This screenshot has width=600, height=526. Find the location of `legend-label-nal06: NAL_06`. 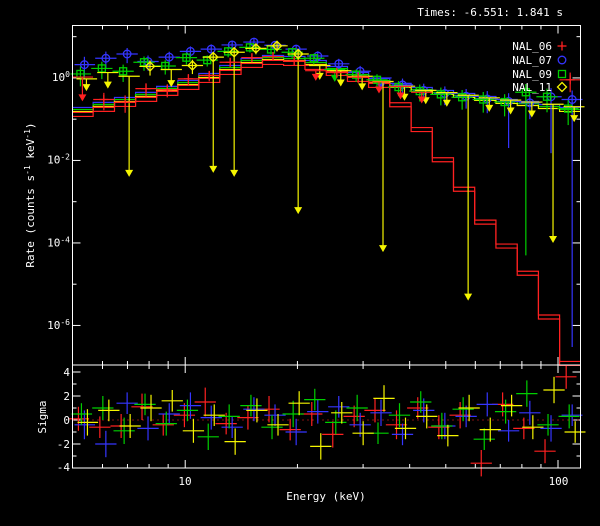

legend-label-nal06: NAL_06 is located at coordinates (532, 46).